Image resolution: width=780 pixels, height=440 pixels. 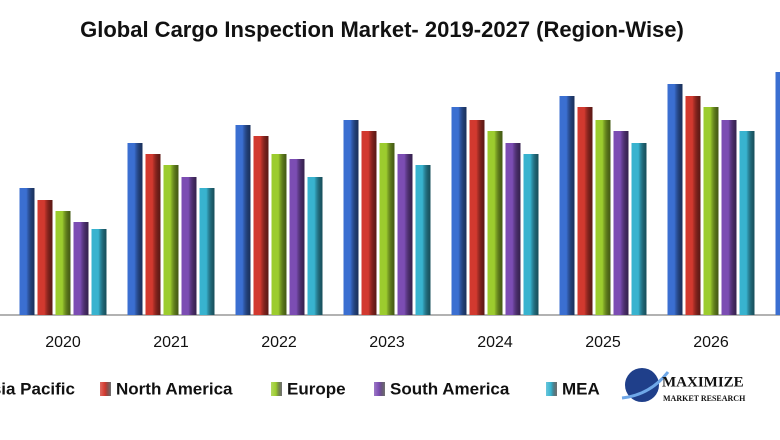 I want to click on legend-label: MEA, so click(x=581, y=388).